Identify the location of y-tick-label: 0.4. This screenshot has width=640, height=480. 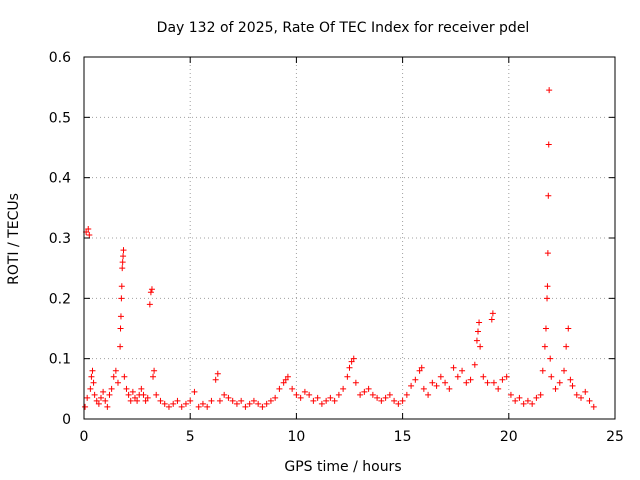
(60, 179).